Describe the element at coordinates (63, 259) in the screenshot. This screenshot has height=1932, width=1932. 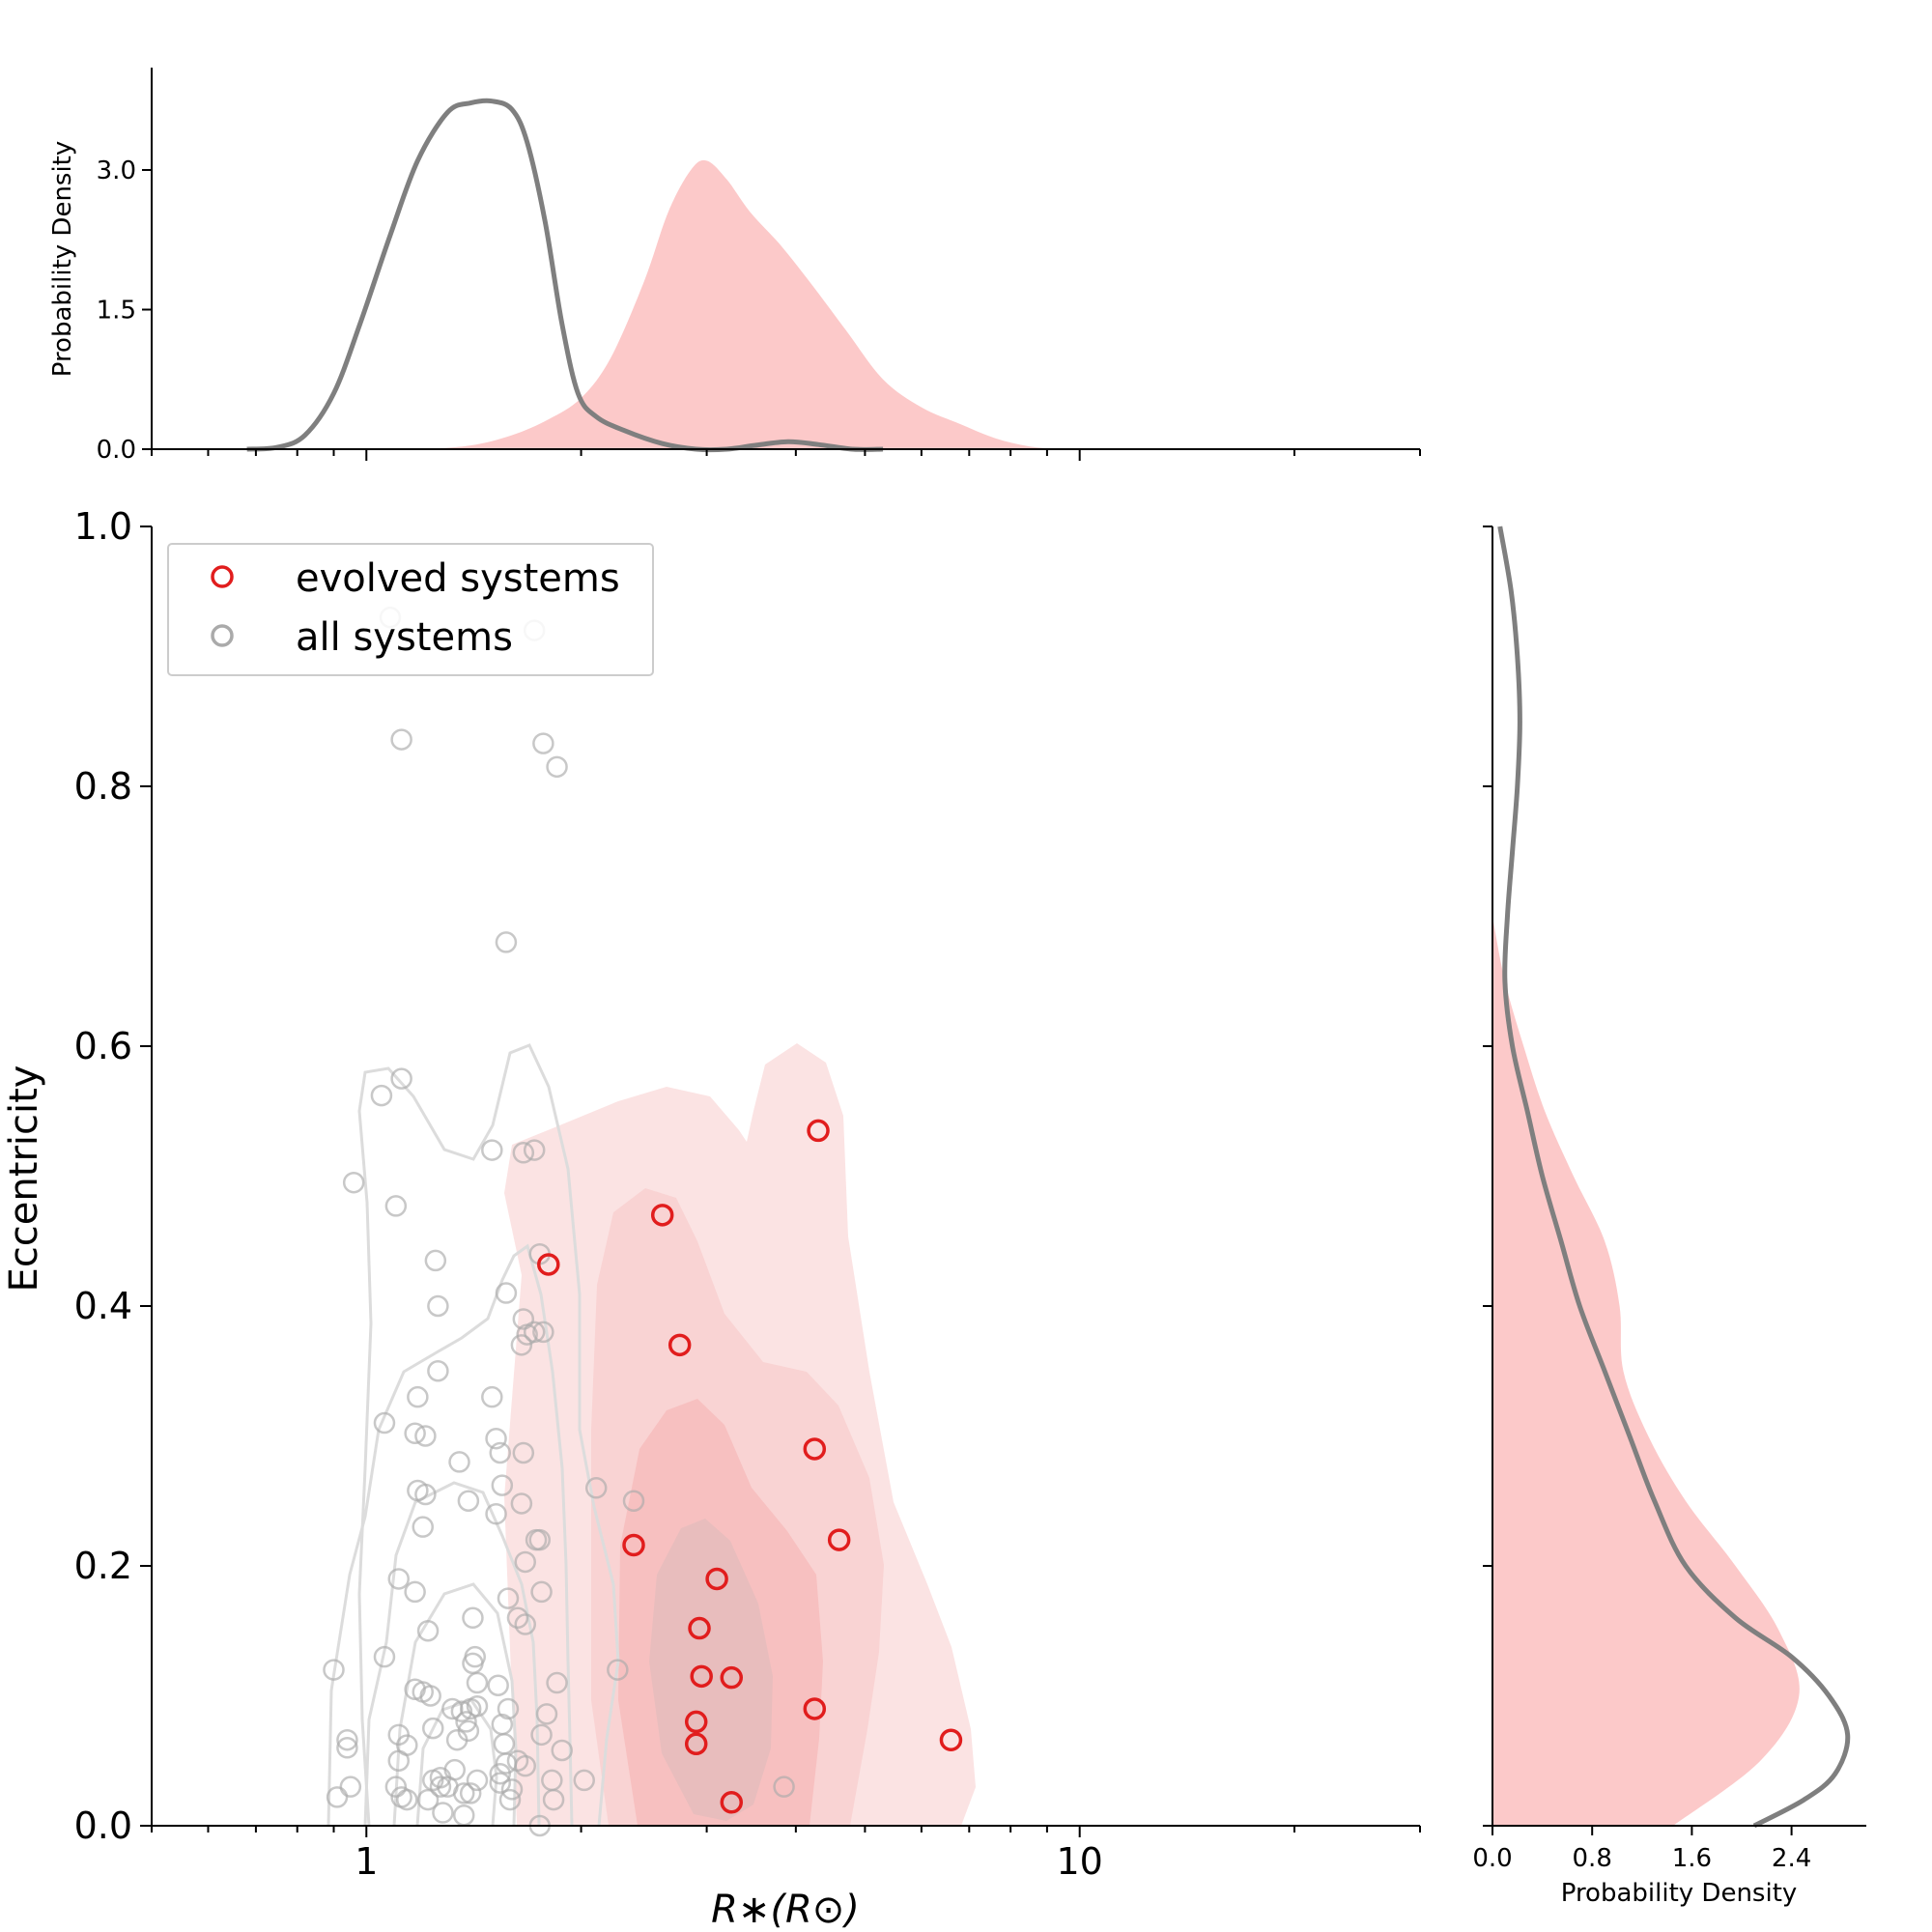
I see `top-marginal-y-label: Probability Density` at that location.